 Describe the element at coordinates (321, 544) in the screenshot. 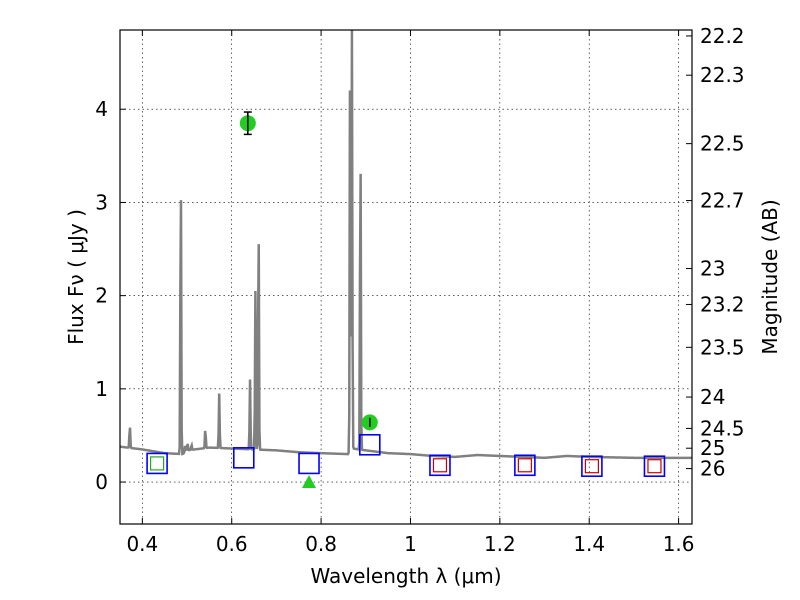

I see `x-tick-label: 0.8` at that location.